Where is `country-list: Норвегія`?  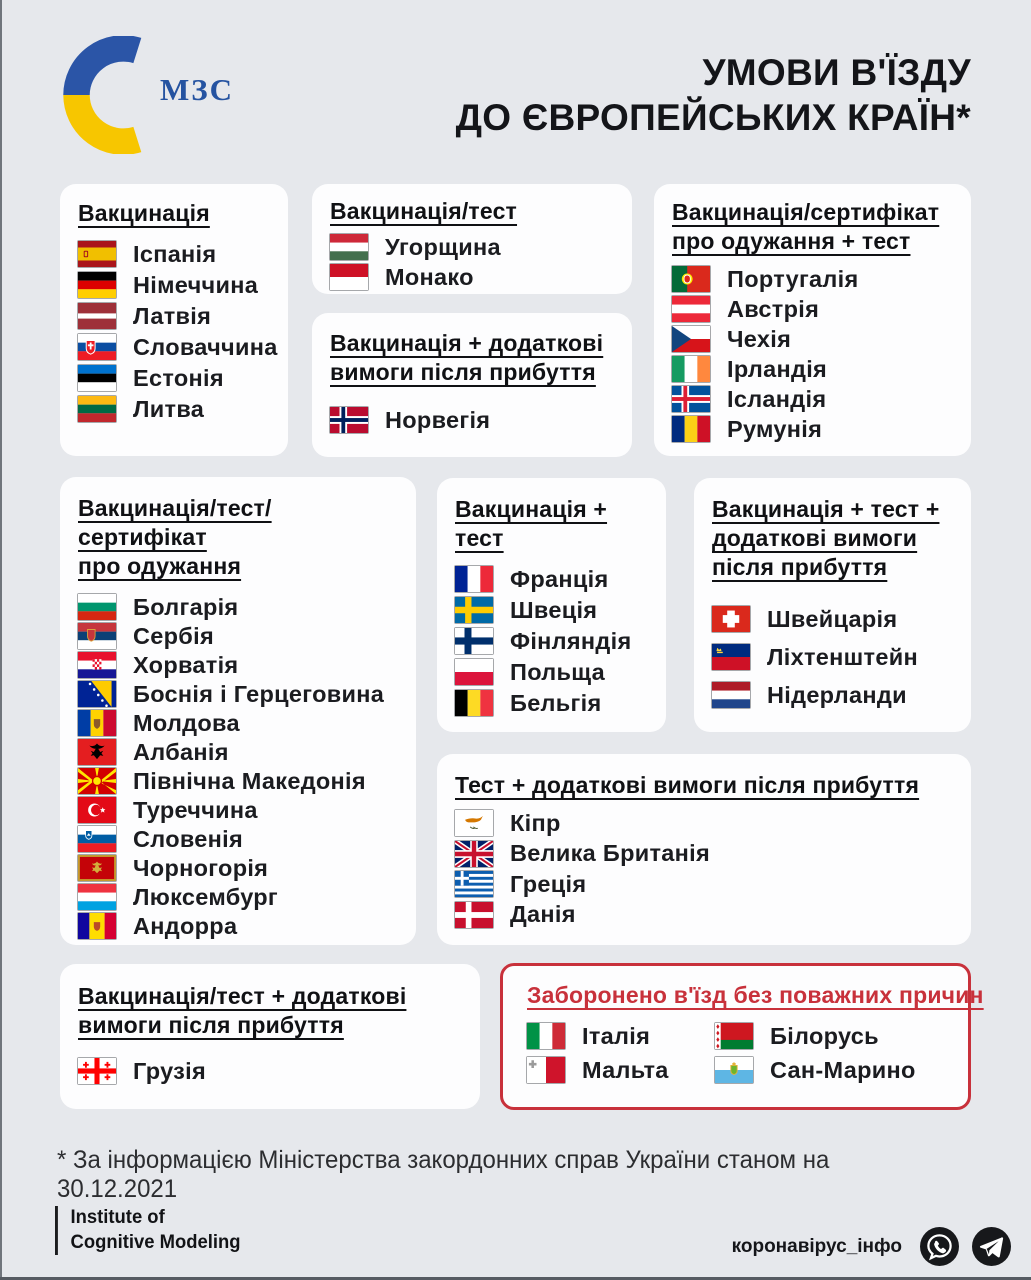 country-list: Норвегія is located at coordinates (472, 420).